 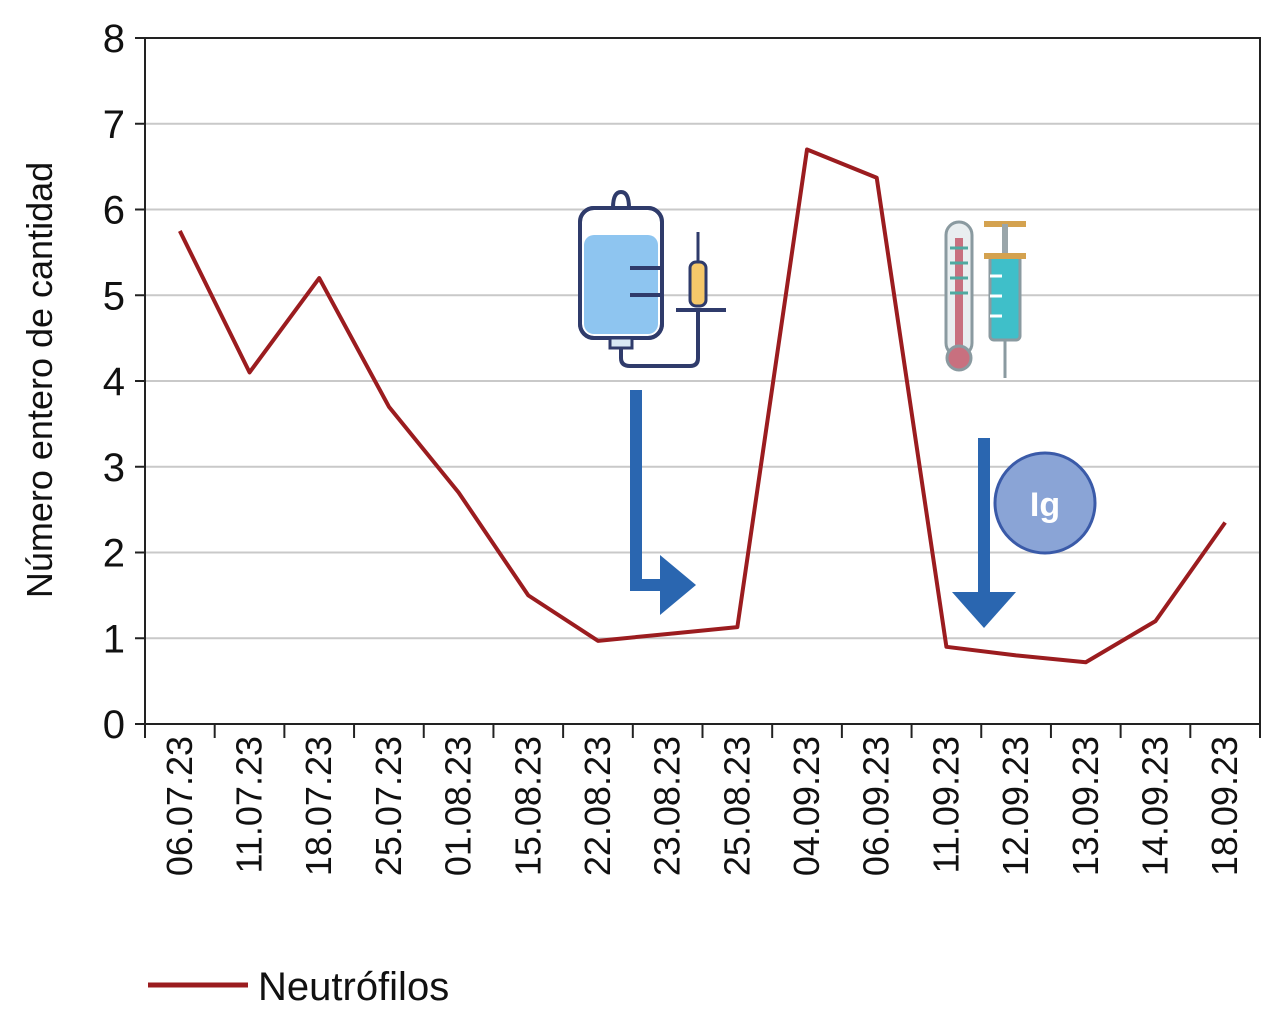 What do you see at coordinates (318, 806) in the screenshot?
I see `x-tick-label: 18.07.23` at bounding box center [318, 806].